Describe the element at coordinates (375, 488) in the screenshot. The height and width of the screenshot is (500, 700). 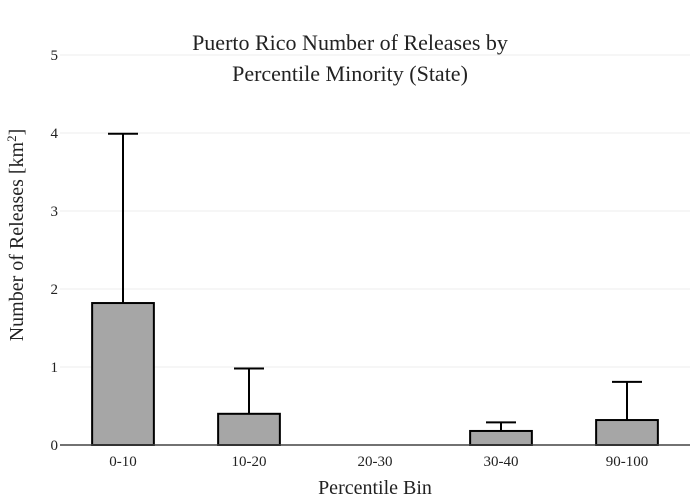
I see `x-axis-label: Percentile Bin` at that location.